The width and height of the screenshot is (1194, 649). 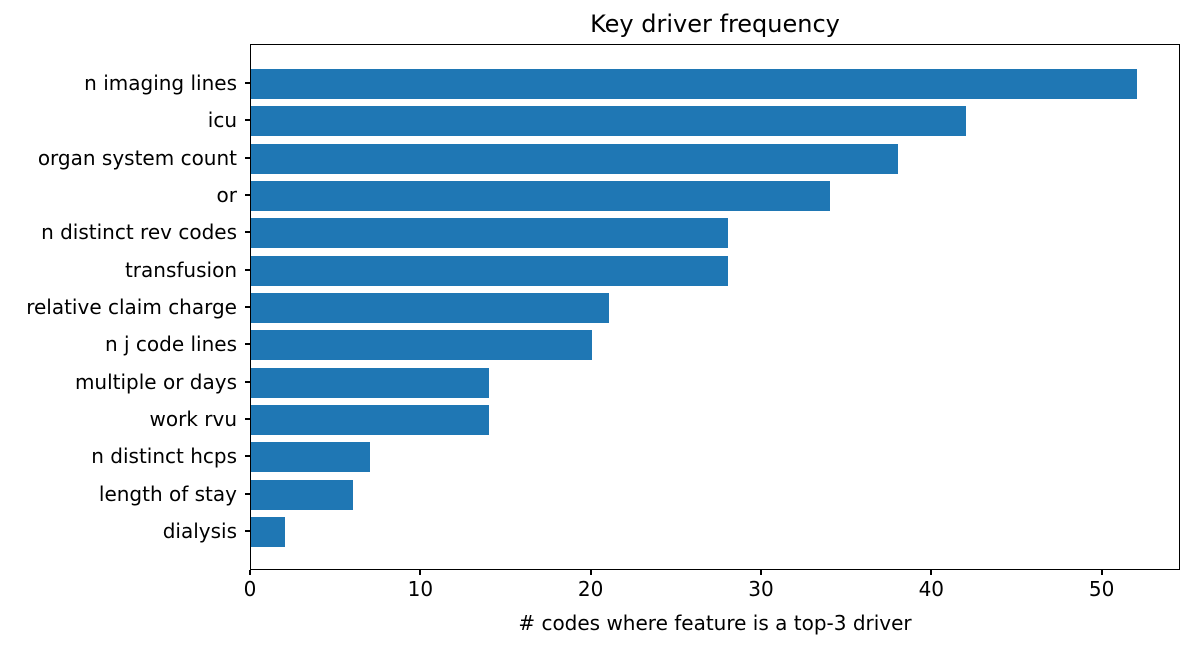 What do you see at coordinates (180, 269) in the screenshot?
I see `y-tick-label: transfusion` at bounding box center [180, 269].